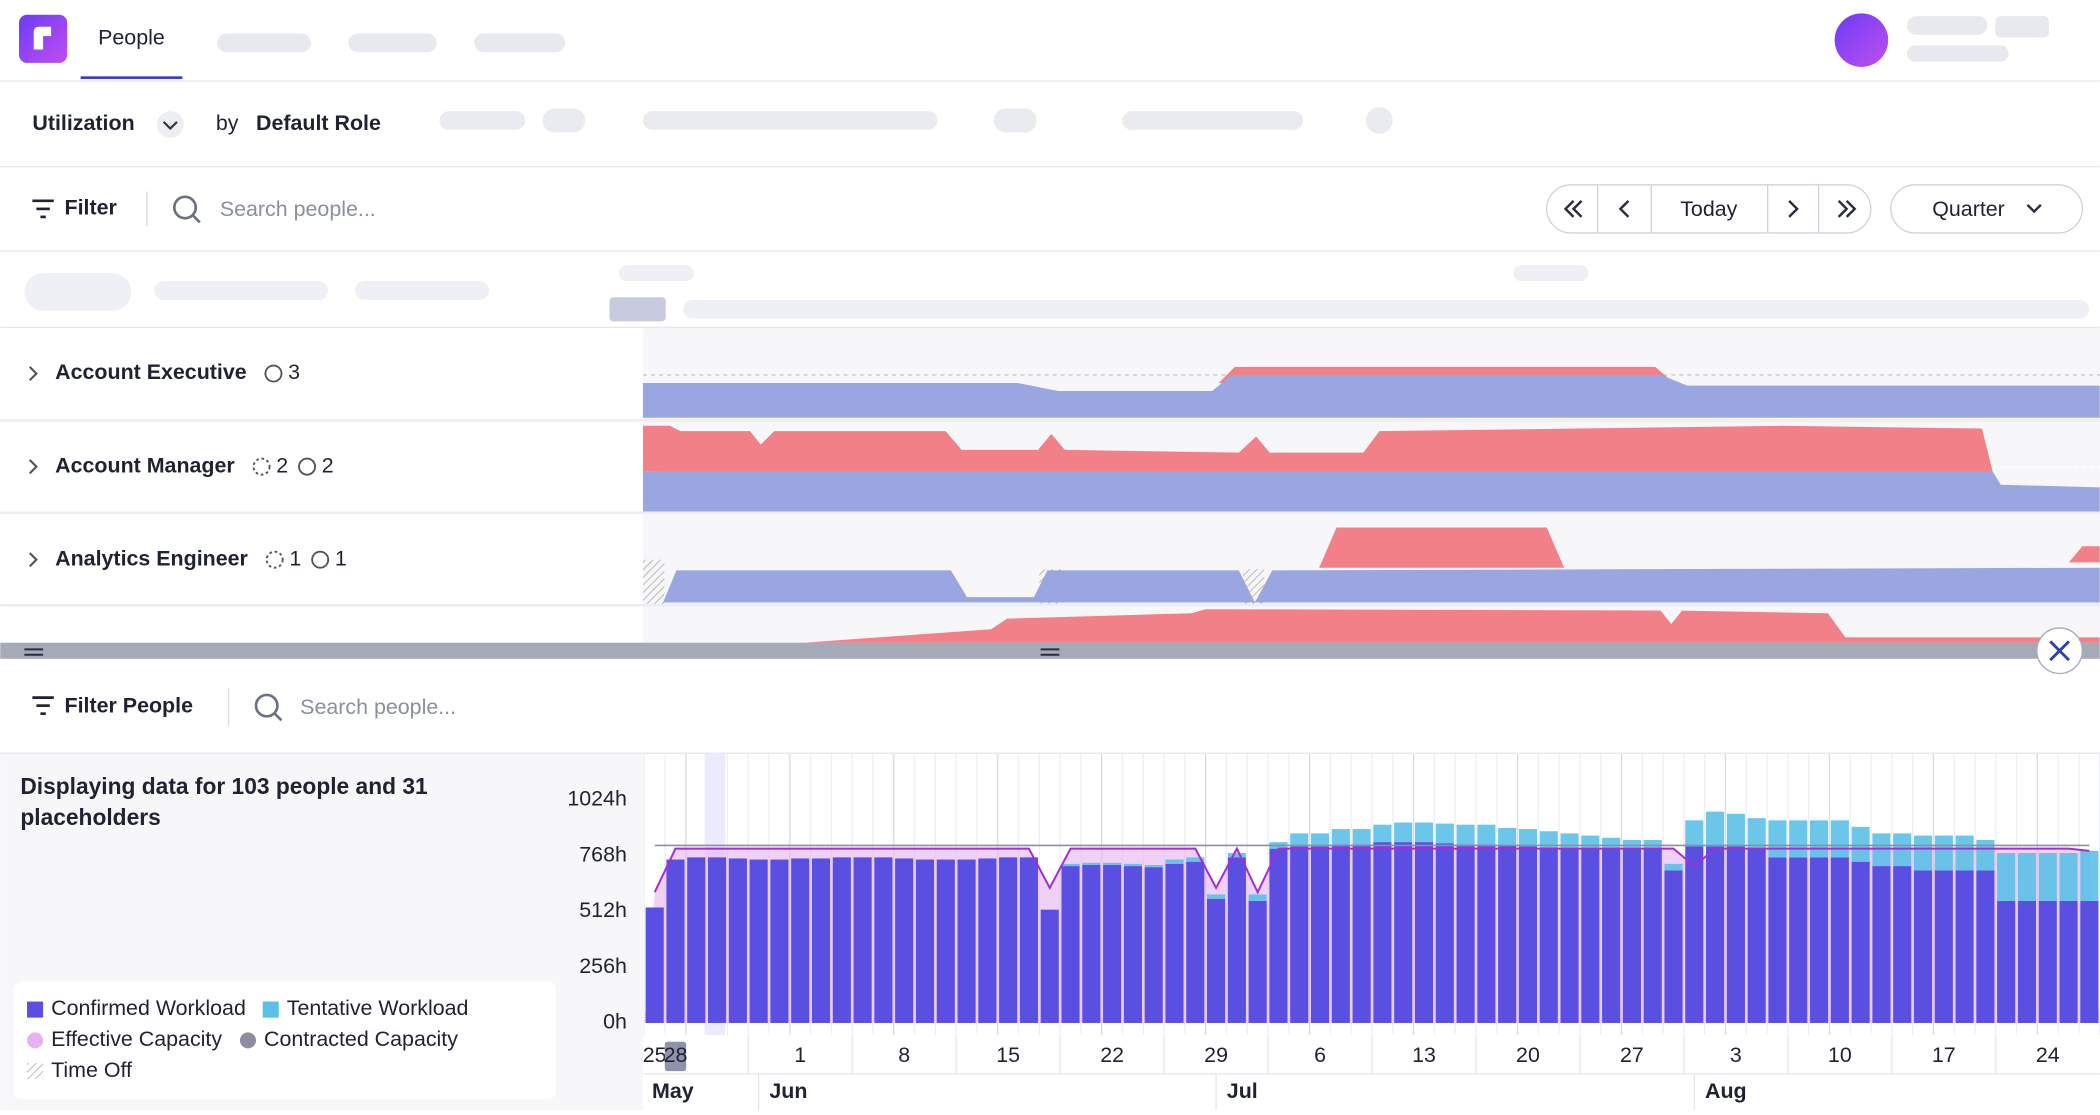 This screenshot has height=1115, width=2100. Describe the element at coordinates (378, 1008) in the screenshot. I see `legend-label: Tentative Workload` at that location.